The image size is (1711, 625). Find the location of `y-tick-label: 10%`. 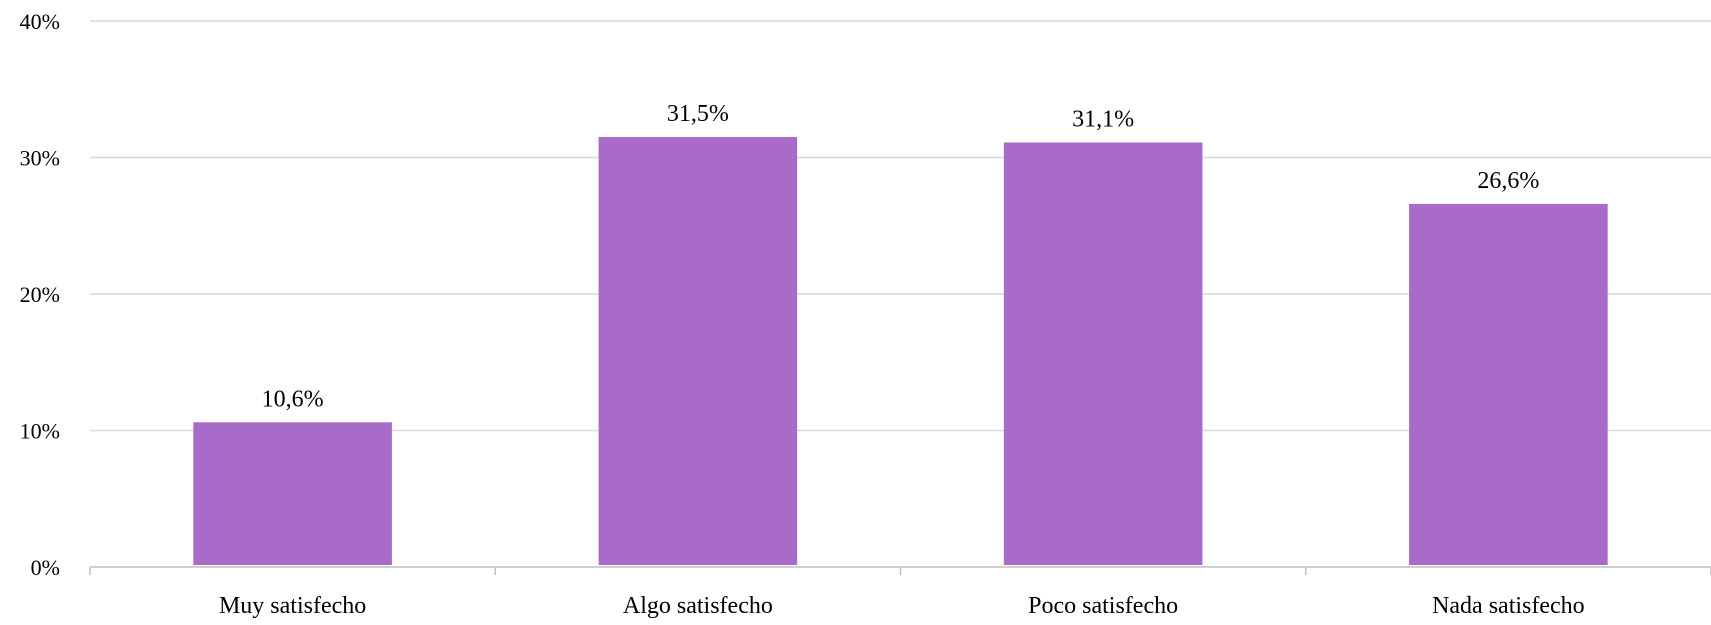

y-tick-label: 10% is located at coordinates (40, 431).